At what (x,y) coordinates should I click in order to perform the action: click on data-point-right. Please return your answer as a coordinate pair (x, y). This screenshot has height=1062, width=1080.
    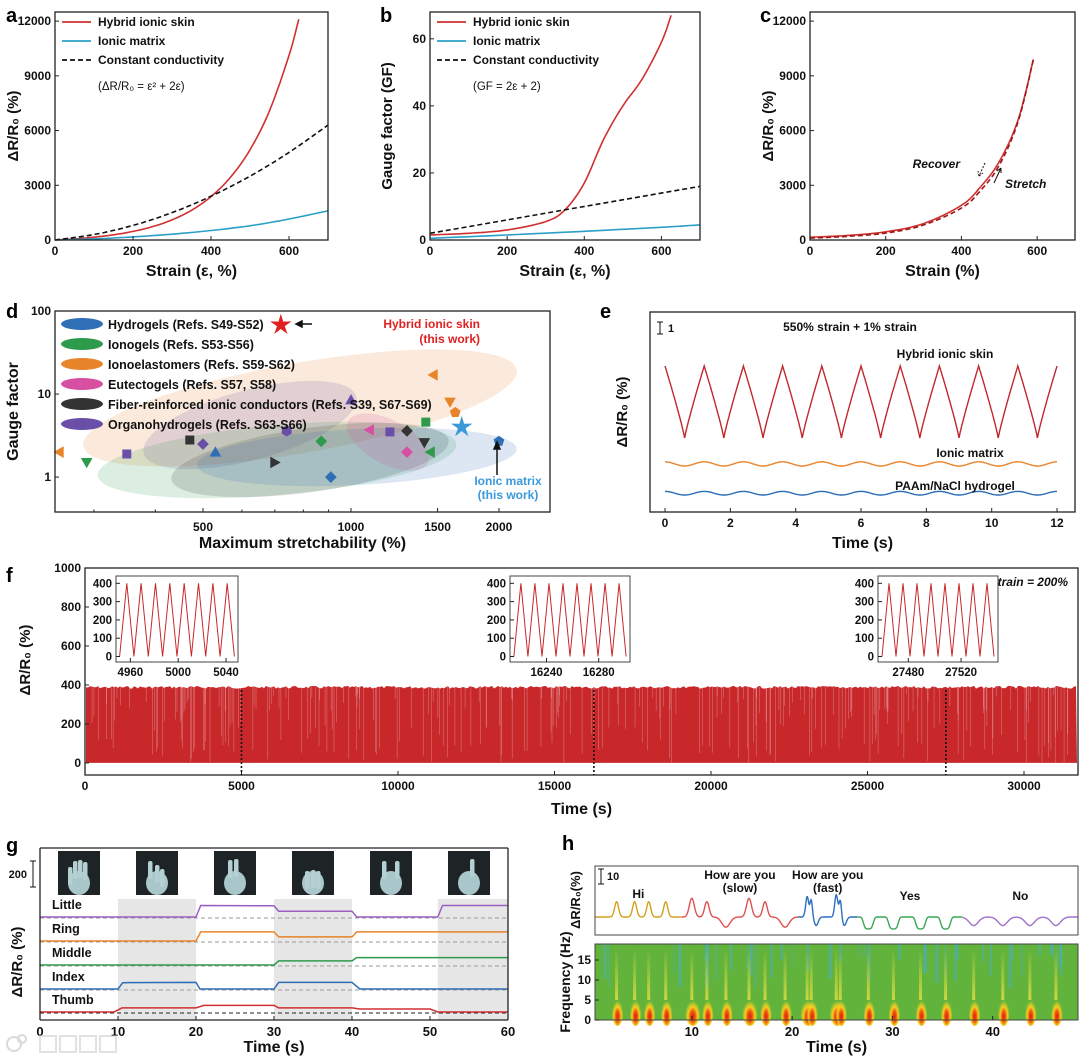
    Looking at the image, I should click on (275, 462).